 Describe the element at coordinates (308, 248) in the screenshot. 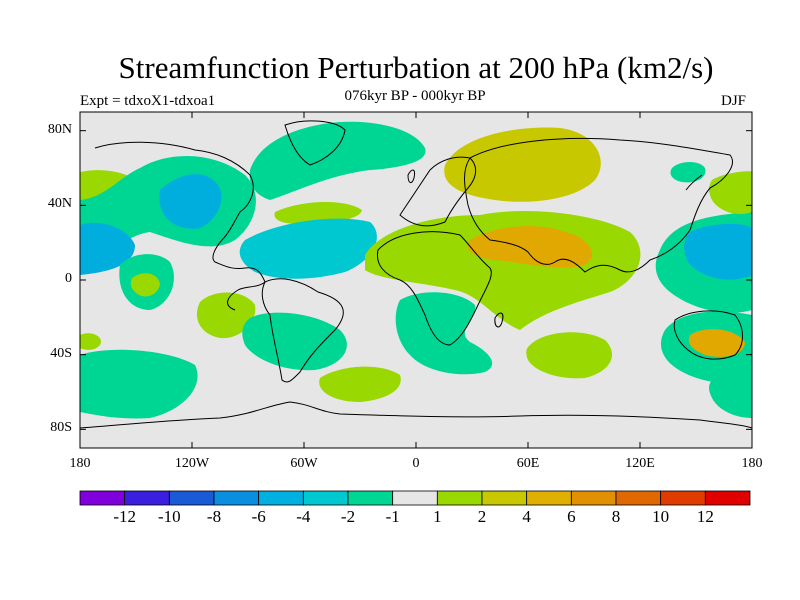

I see `contour-caribbean-negative` at that location.